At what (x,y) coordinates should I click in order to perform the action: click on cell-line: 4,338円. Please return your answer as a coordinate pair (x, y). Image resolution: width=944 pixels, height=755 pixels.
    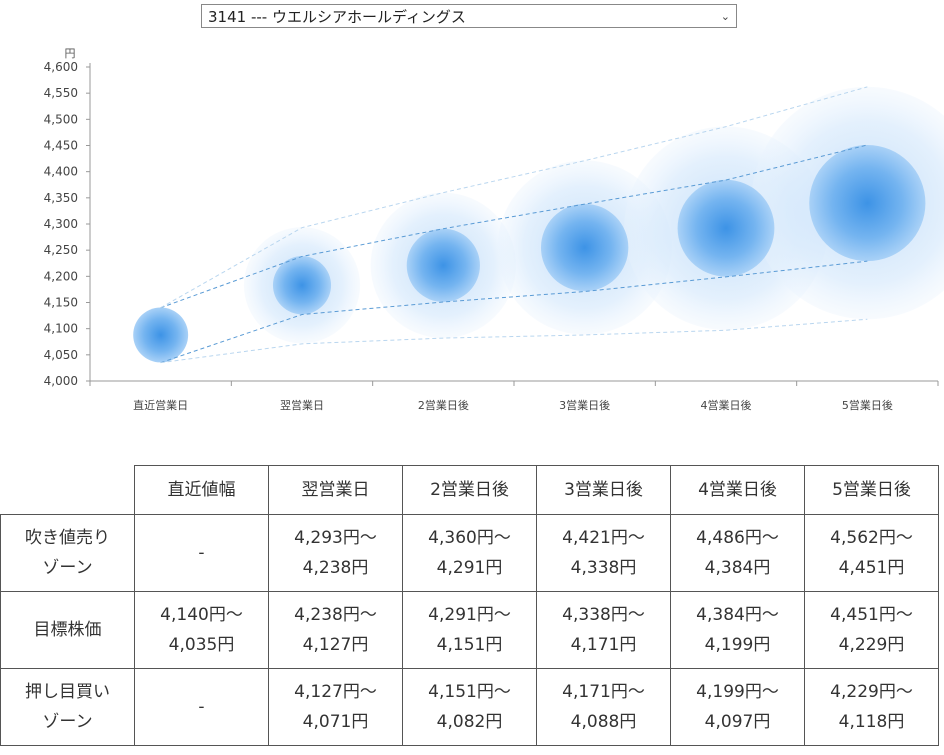
    Looking at the image, I should click on (603, 568).